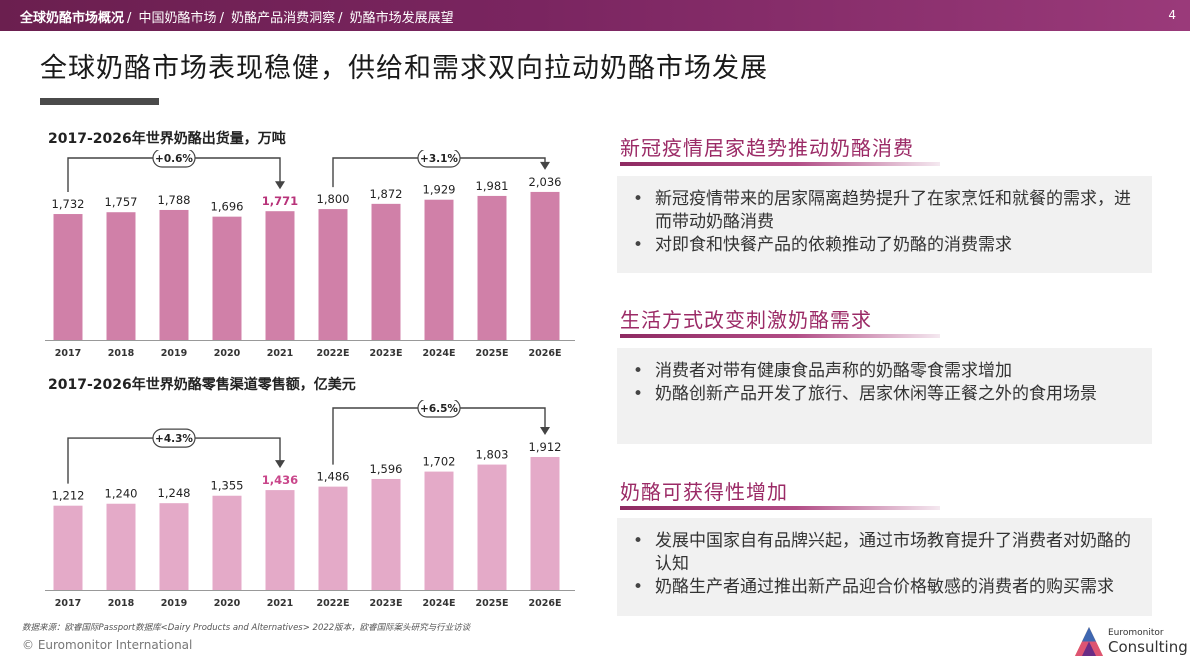 The width and height of the screenshot is (1190, 669). I want to click on bullet-covid-2: 对即食和快餐产品的依赖推动了奶酪的消费需求, so click(881, 245).